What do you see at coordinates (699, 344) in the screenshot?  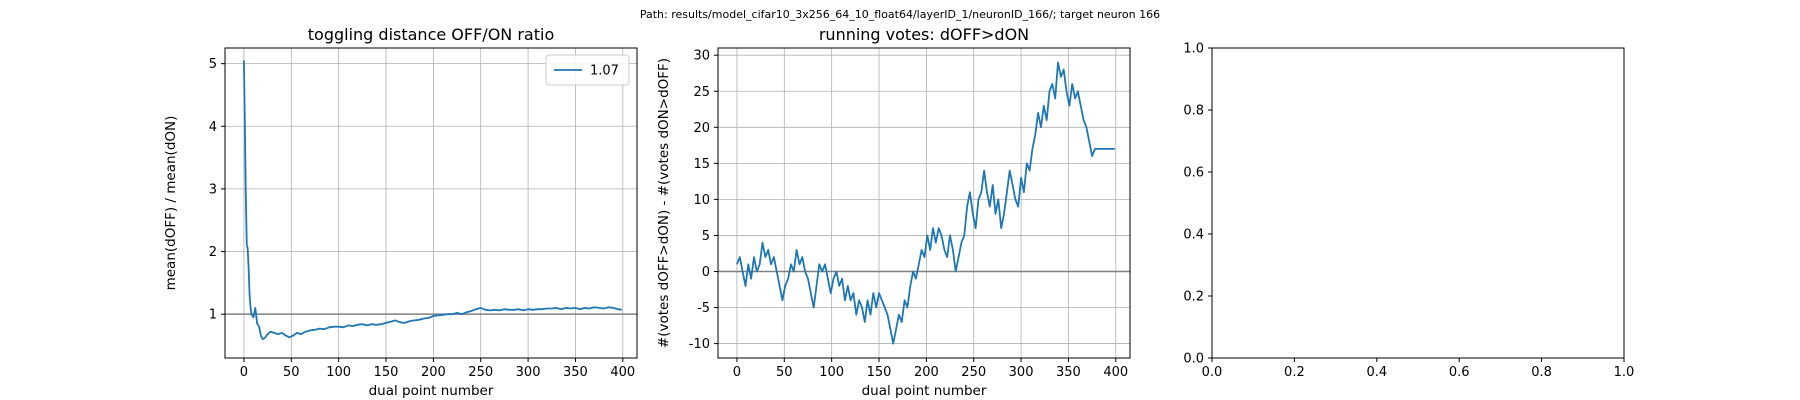 I see `y-tick-label: -10` at bounding box center [699, 344].